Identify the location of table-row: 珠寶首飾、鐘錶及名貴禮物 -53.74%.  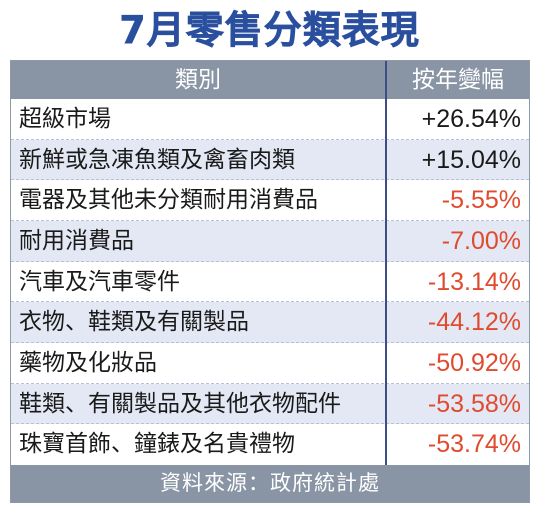
(270, 444).